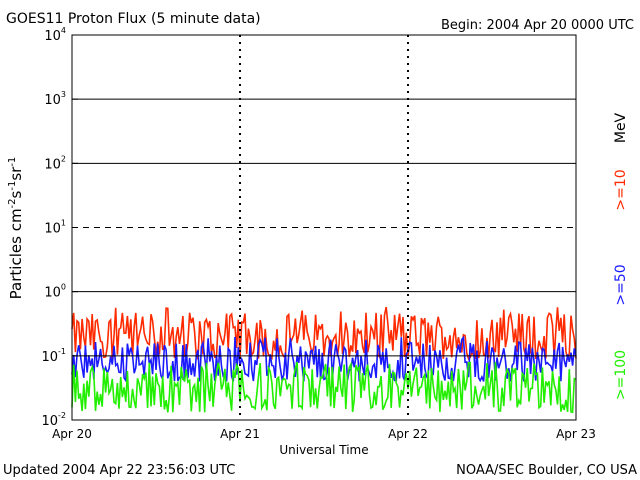 This screenshot has height=480, width=640. Describe the element at coordinates (55, 163) in the screenshot. I see `y-tick-label: 10²` at that location.